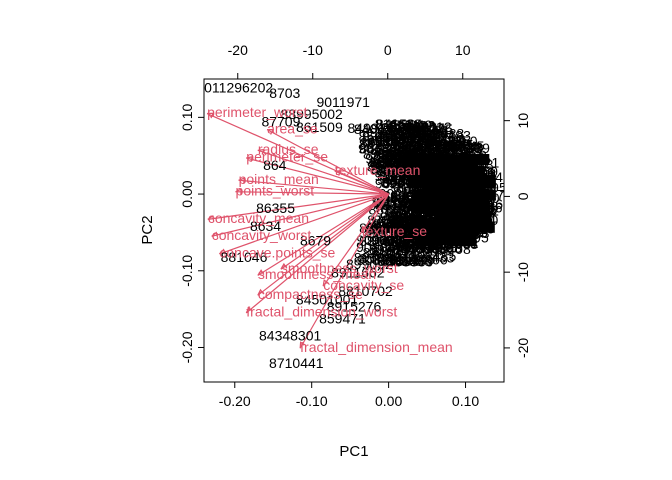  What do you see at coordinates (398, 140) in the screenshot?
I see `observation-cloud-mark: 895052` at bounding box center [398, 140].